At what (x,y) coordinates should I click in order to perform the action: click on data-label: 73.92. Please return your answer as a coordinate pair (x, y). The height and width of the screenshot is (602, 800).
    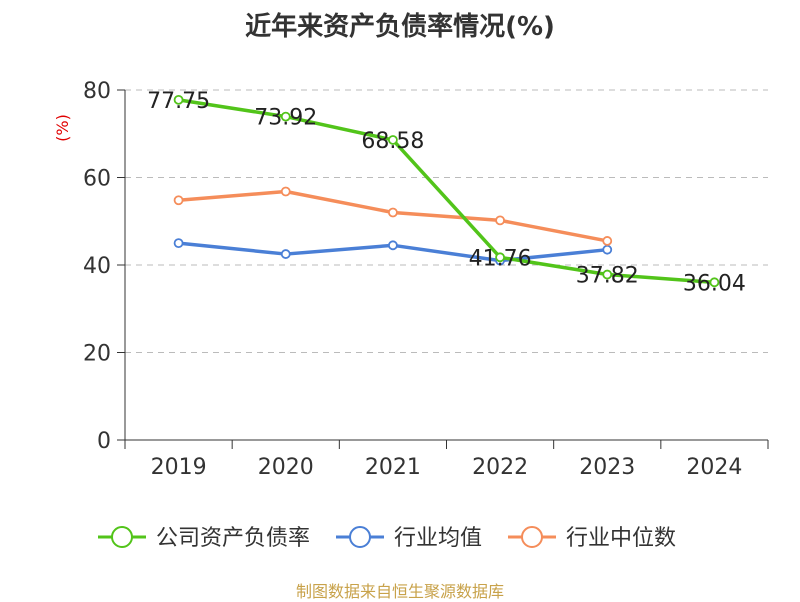
    Looking at the image, I should click on (285, 118).